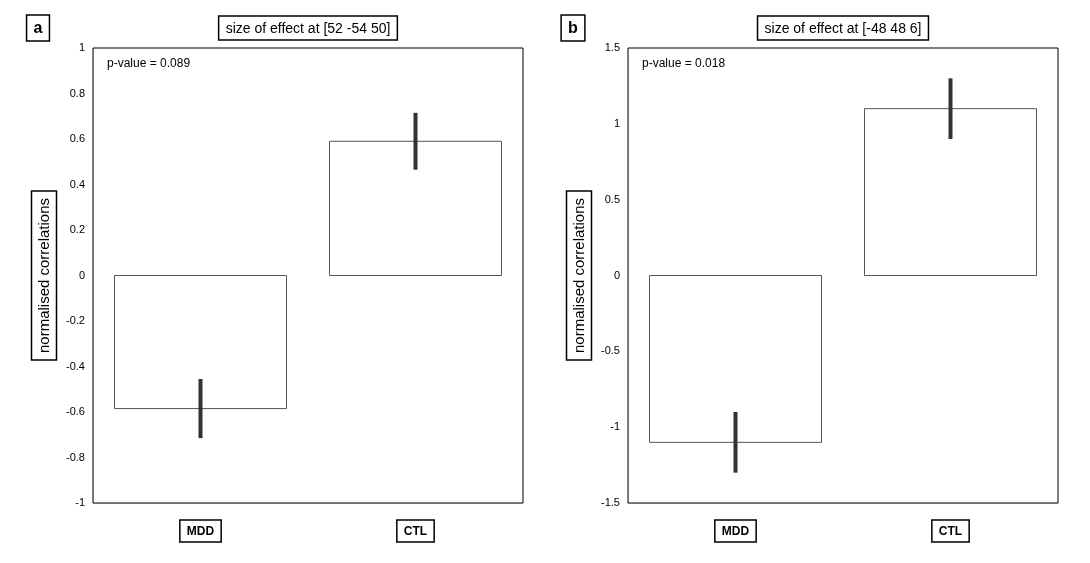 The height and width of the screenshot is (563, 1090). What do you see at coordinates (77, 229) in the screenshot?
I see `y-tick-label: 0.2` at bounding box center [77, 229].